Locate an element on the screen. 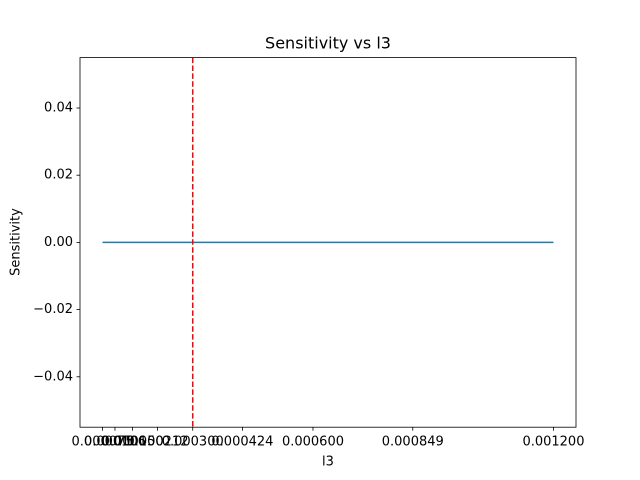 The height and width of the screenshot is (480, 640). y-tick-label: −0.04 is located at coordinates (53, 376).